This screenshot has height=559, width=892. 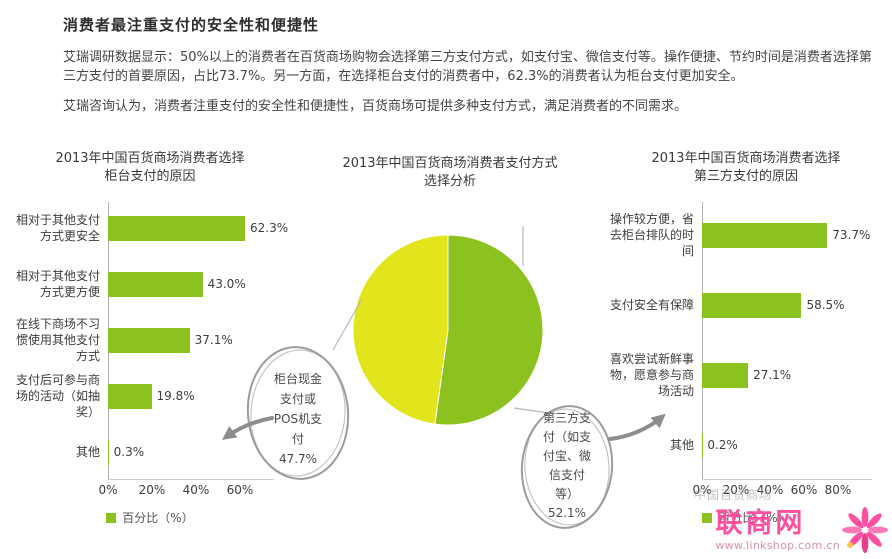 What do you see at coordinates (200, 452) in the screenshot?
I see `bar-track: 0.3%` at bounding box center [200, 452].